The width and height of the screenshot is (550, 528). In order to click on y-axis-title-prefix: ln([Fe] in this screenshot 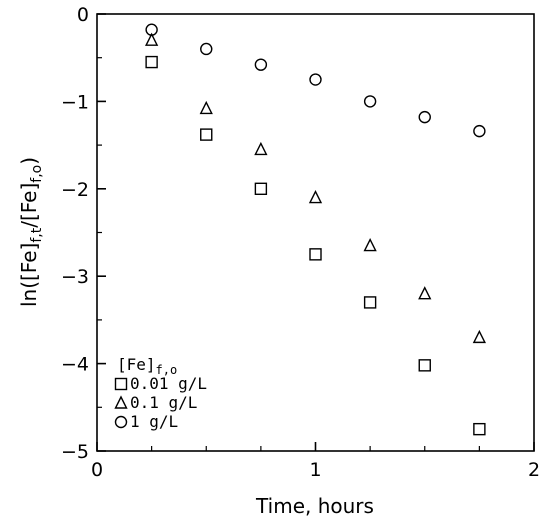, I will do `click(29, 275)`.